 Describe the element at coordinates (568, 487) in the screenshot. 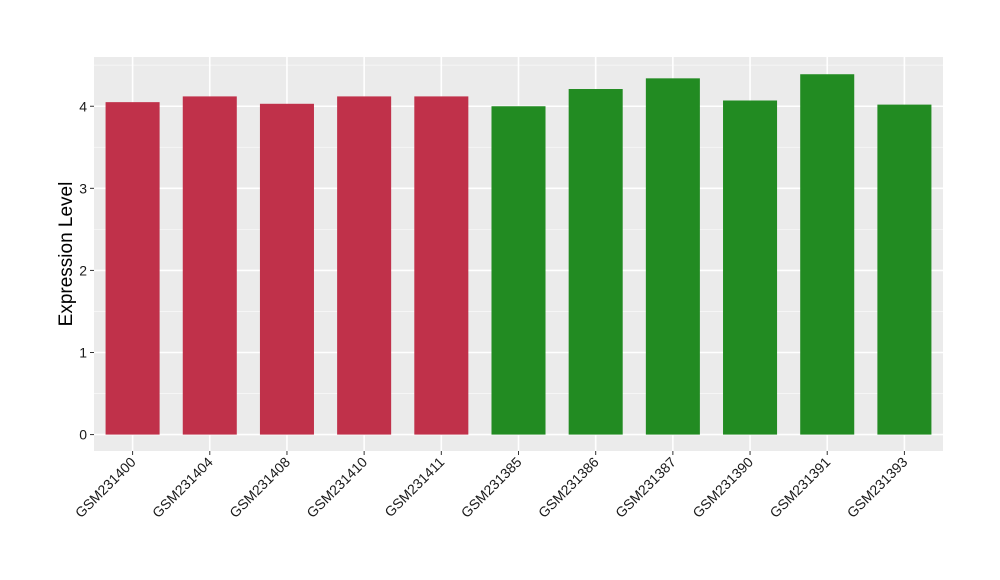

I see `x-tick-label: GSM231386` at that location.